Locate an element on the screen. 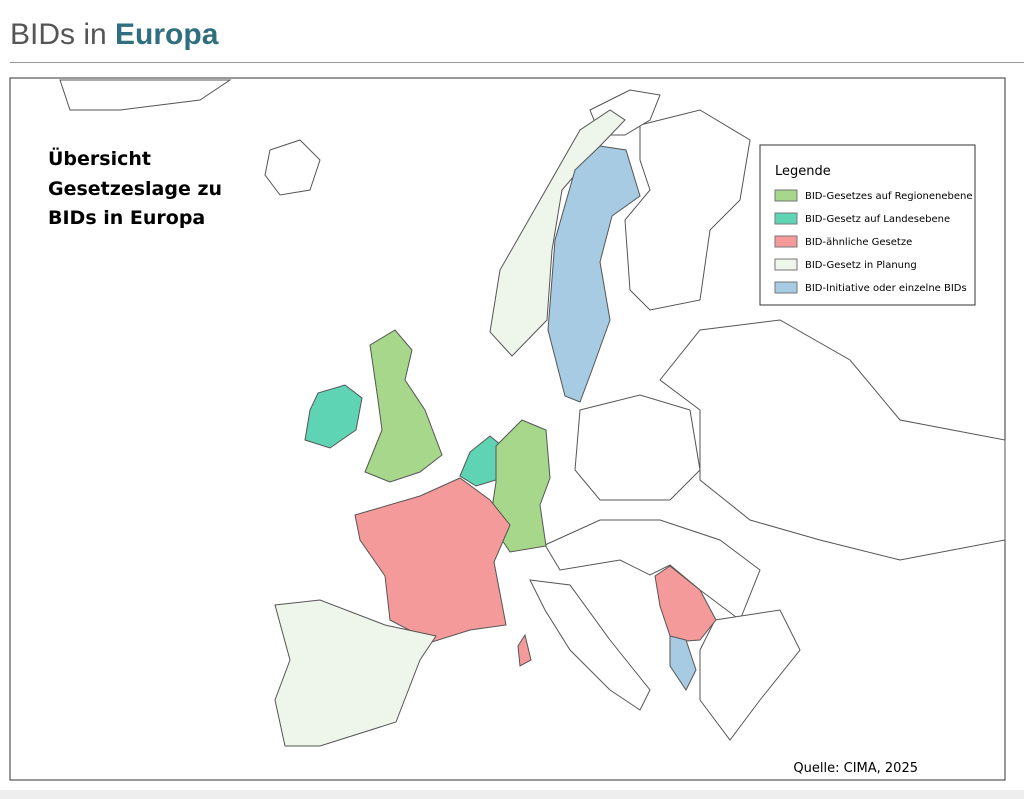 Image resolution: width=1024 pixels, height=799 pixels. serbia is located at coordinates (685, 604).